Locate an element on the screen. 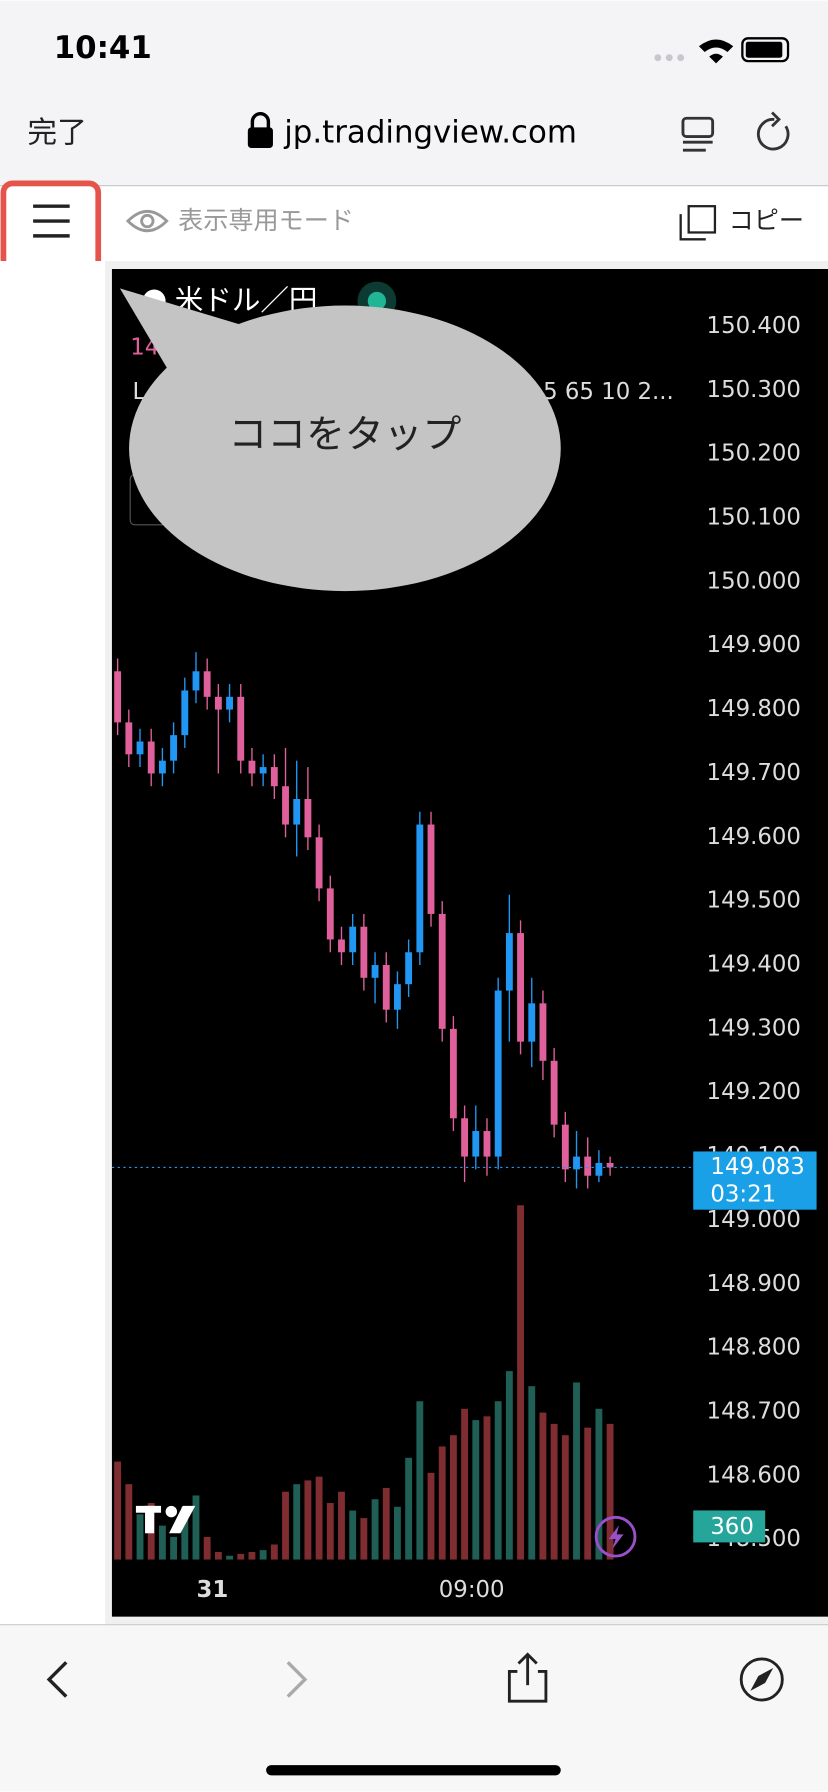  x-tick-label: 31 is located at coordinates (213, 1590).